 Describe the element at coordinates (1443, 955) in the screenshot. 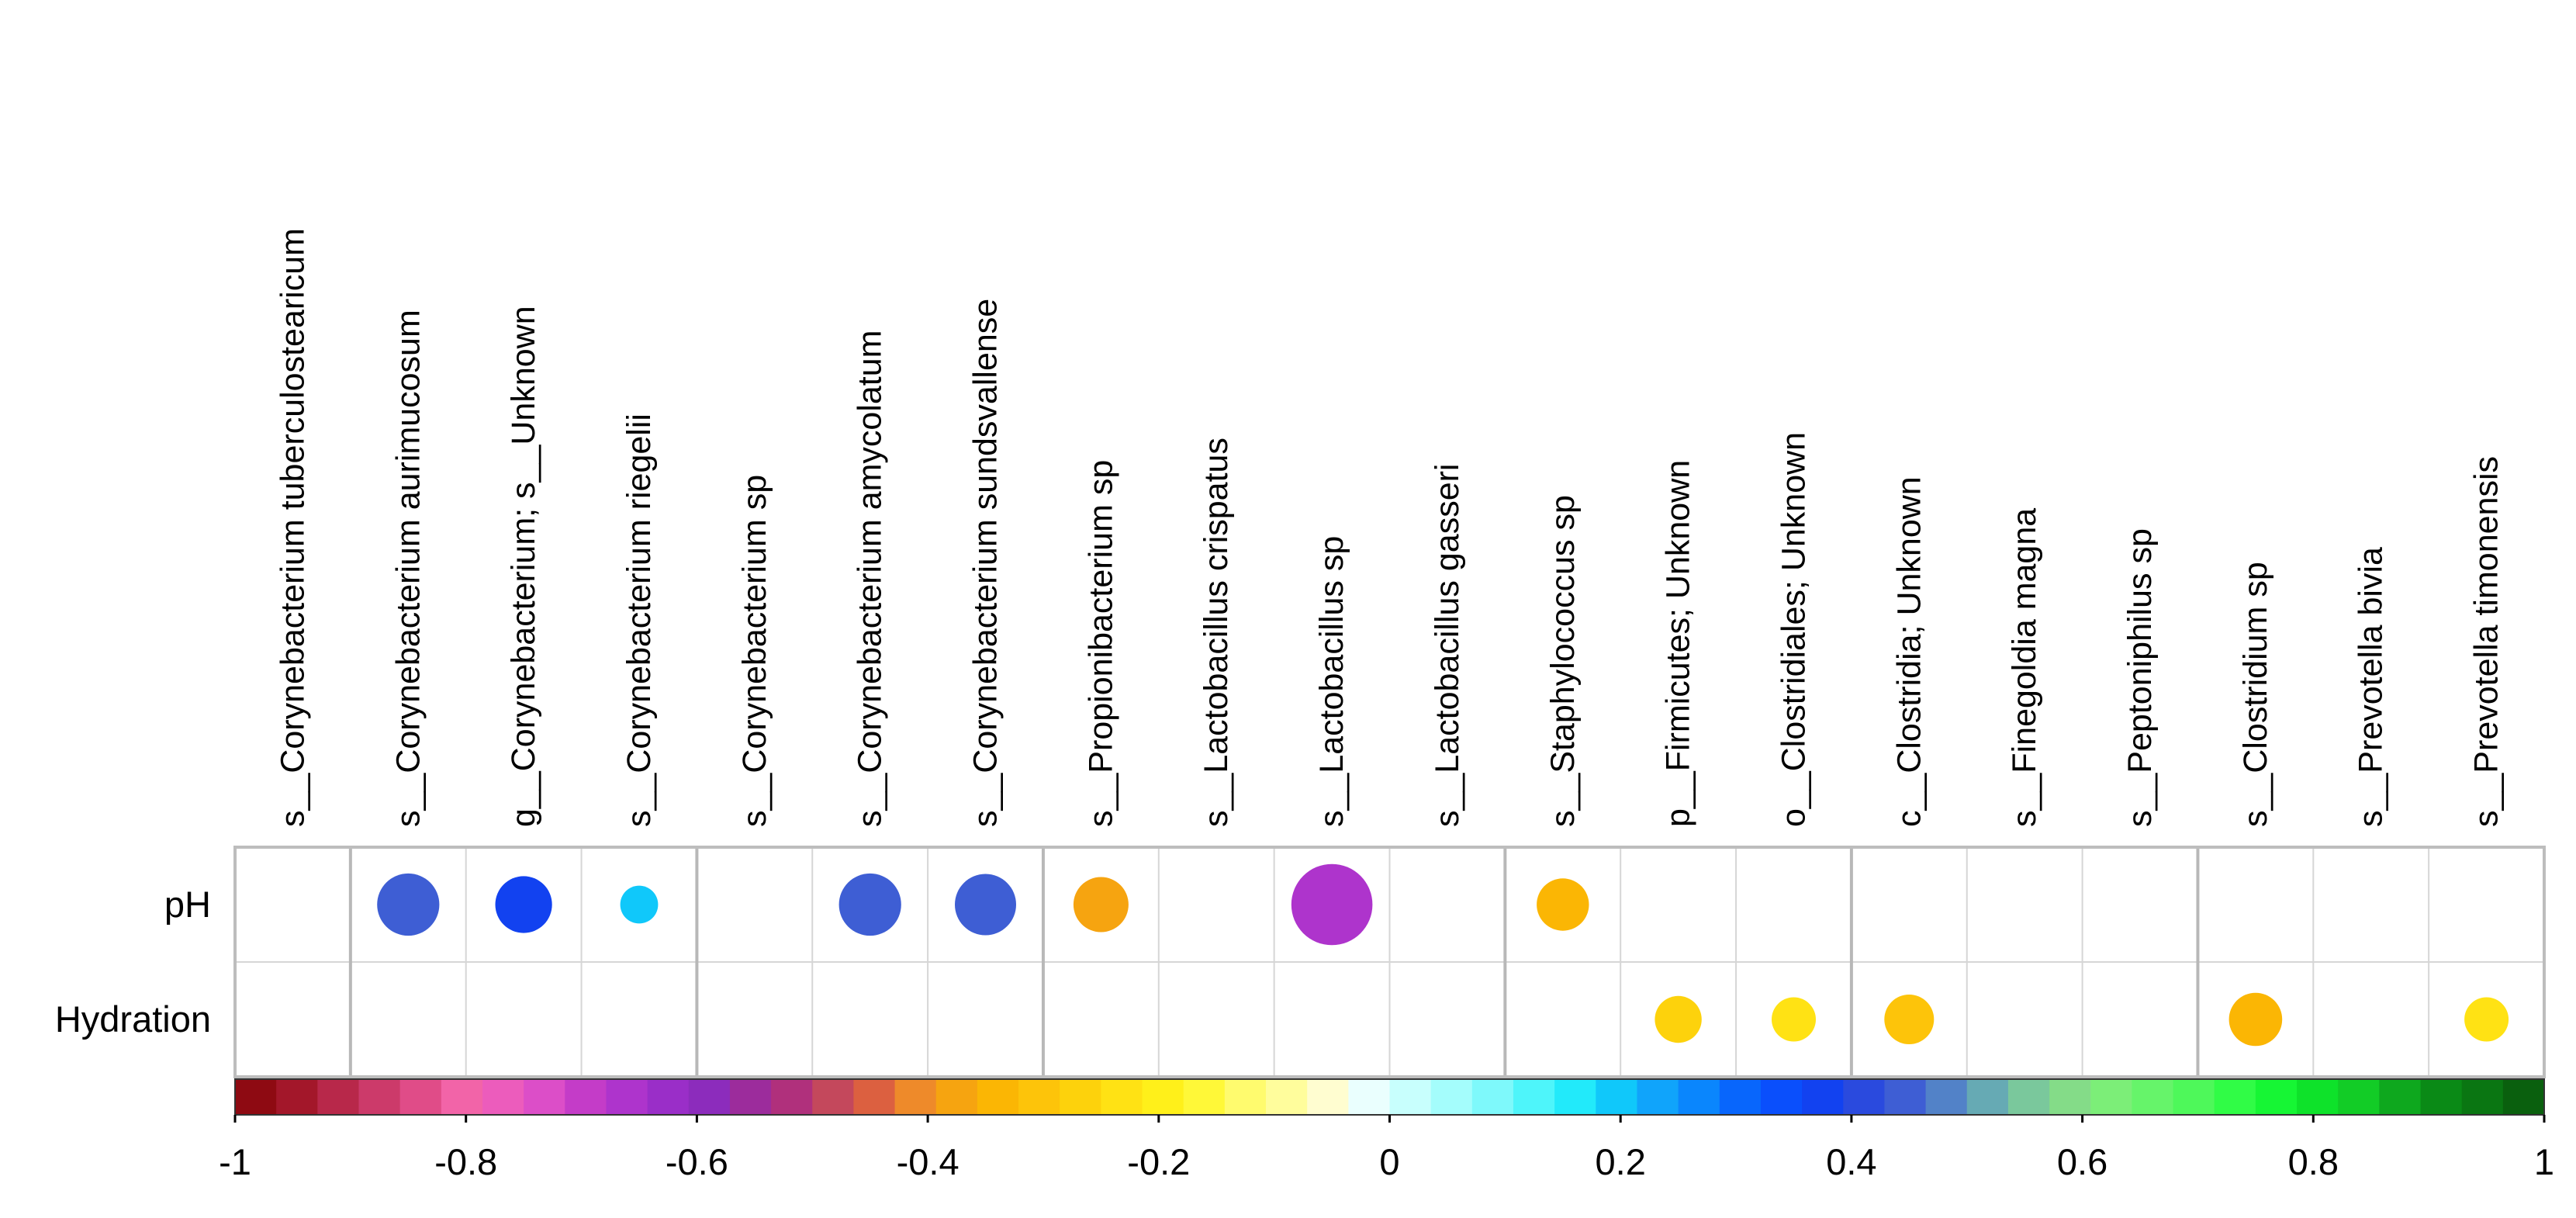

I see `correlation-bubbles` at that location.